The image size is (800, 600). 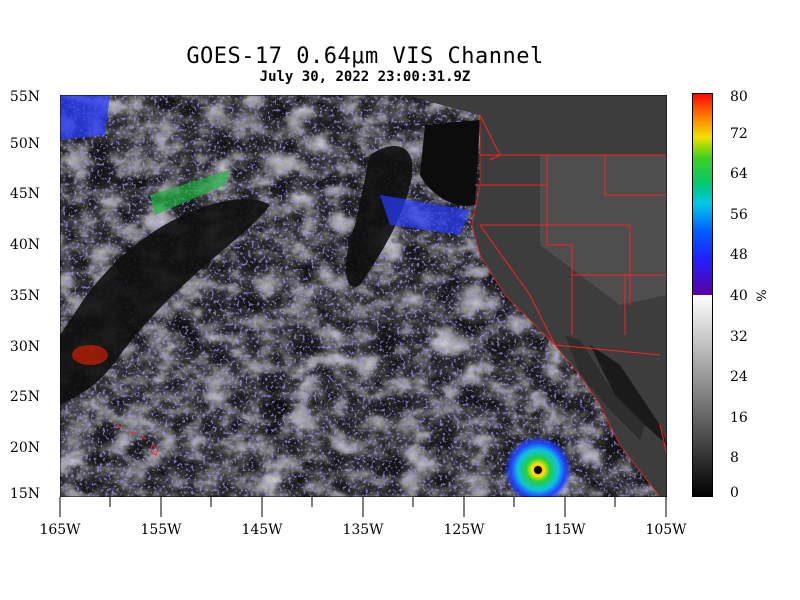 I want to click on lon-label-125w: 125W, so click(x=464, y=530).